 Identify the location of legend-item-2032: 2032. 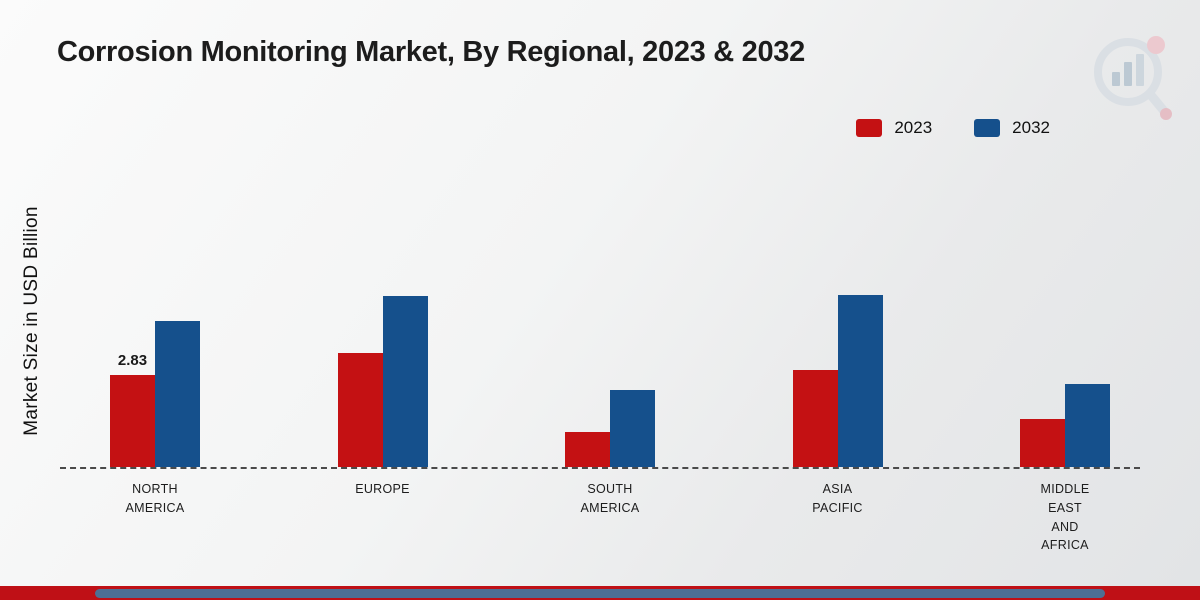
(1012, 128).